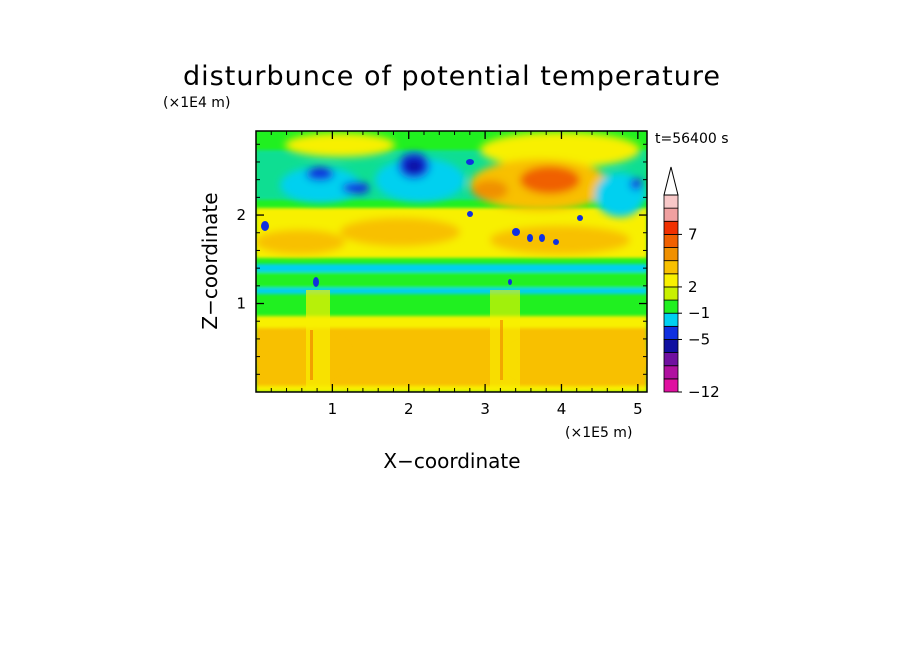 This screenshot has height=654, width=904. I want to click on y-axis-label: Z−coordinate, so click(210, 260).